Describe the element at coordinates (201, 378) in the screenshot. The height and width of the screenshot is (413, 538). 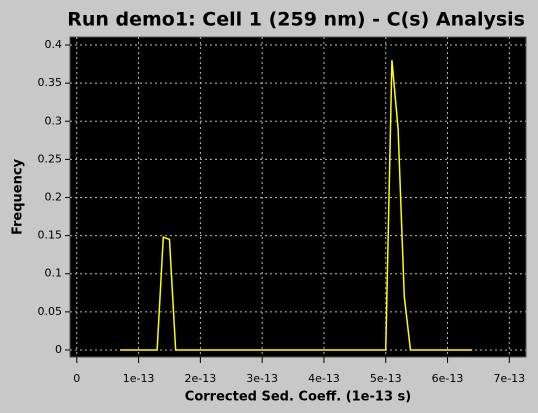
I see `x-tick-label: 2e-13` at that location.